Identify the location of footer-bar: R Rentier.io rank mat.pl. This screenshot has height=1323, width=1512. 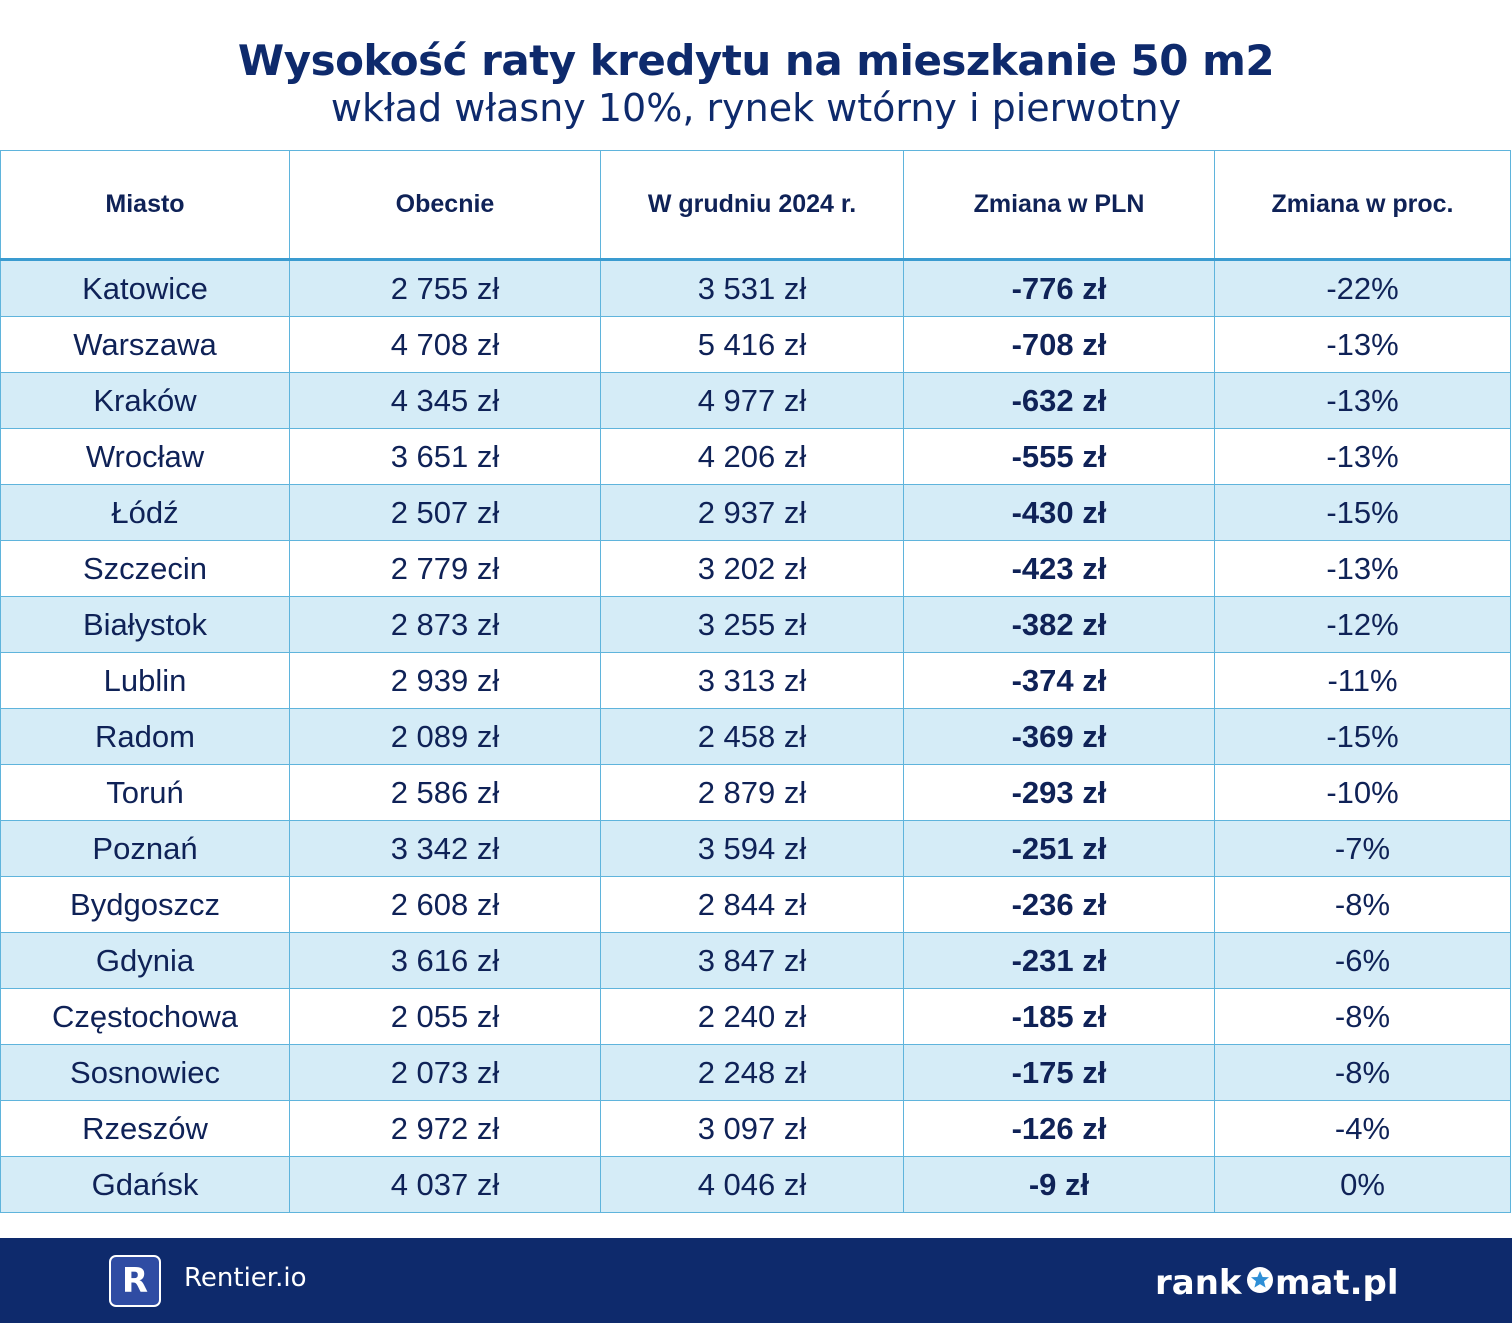
(756, 1280).